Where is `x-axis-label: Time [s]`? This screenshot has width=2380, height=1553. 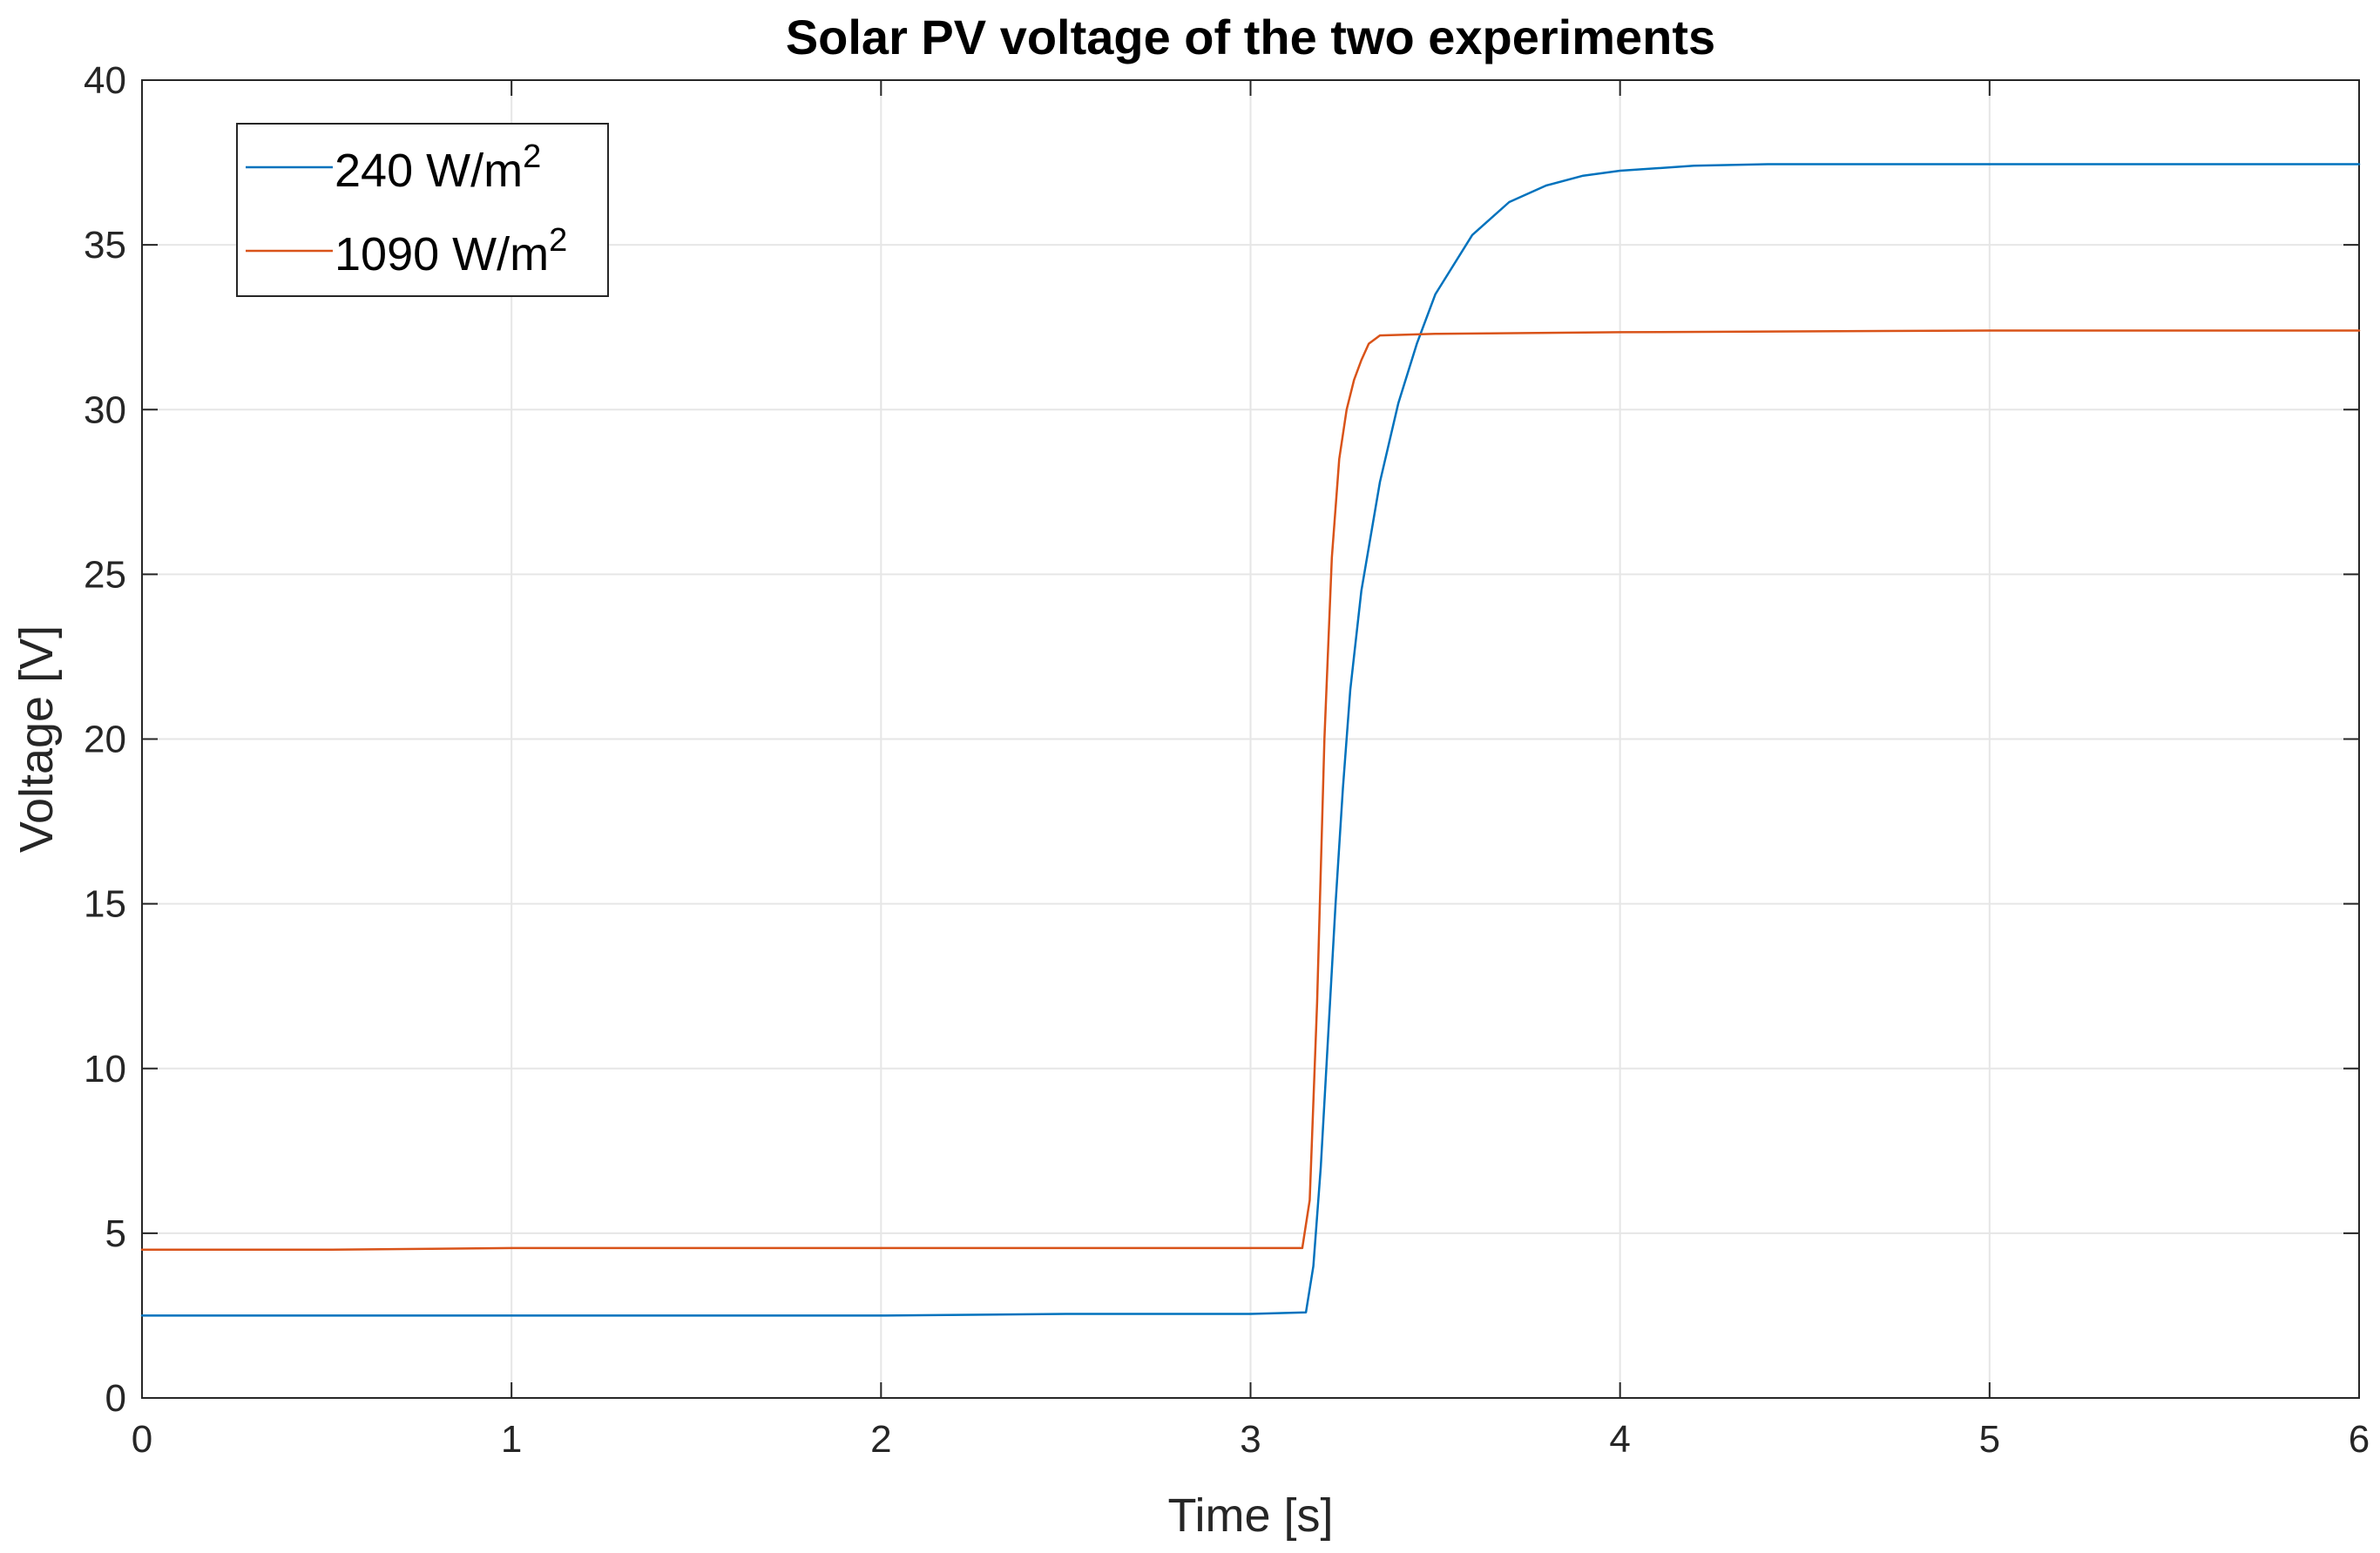
x-axis-label: Time [s] is located at coordinates (1250, 1515).